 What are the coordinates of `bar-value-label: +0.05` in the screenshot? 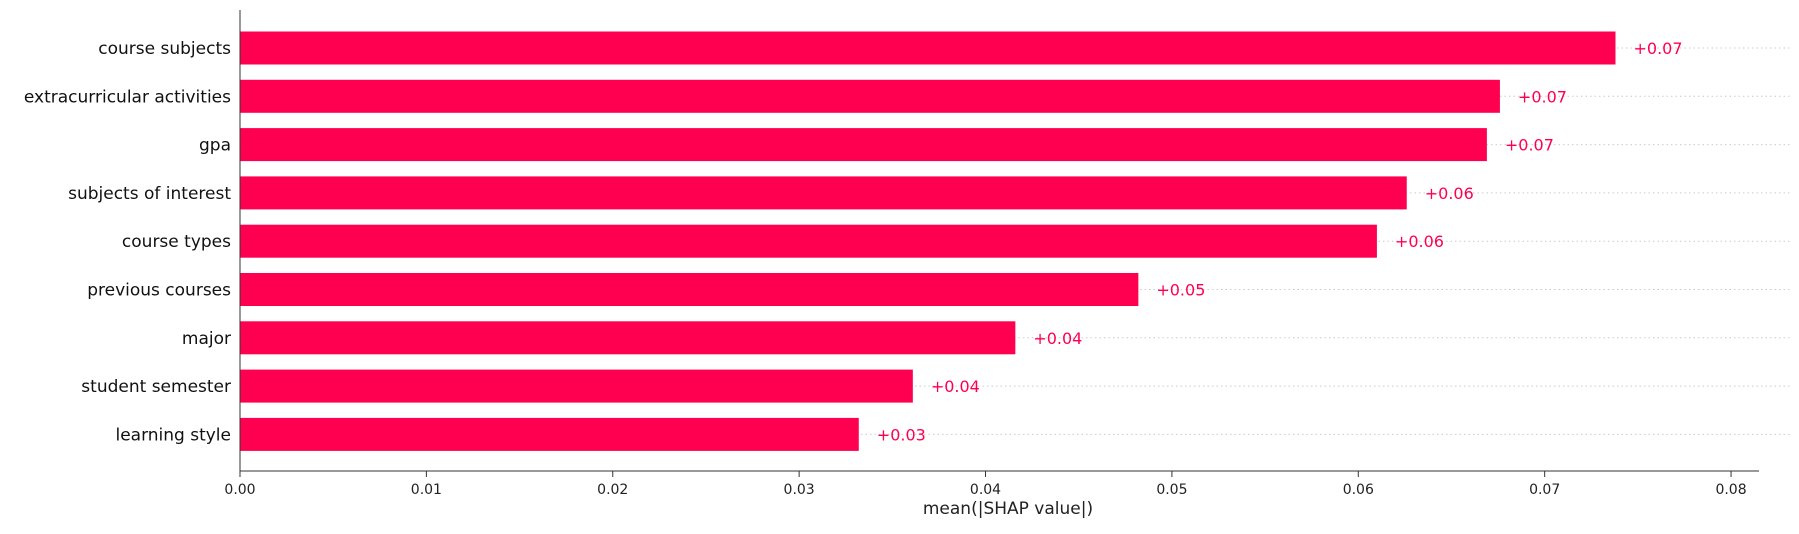 It's located at (1180, 290).